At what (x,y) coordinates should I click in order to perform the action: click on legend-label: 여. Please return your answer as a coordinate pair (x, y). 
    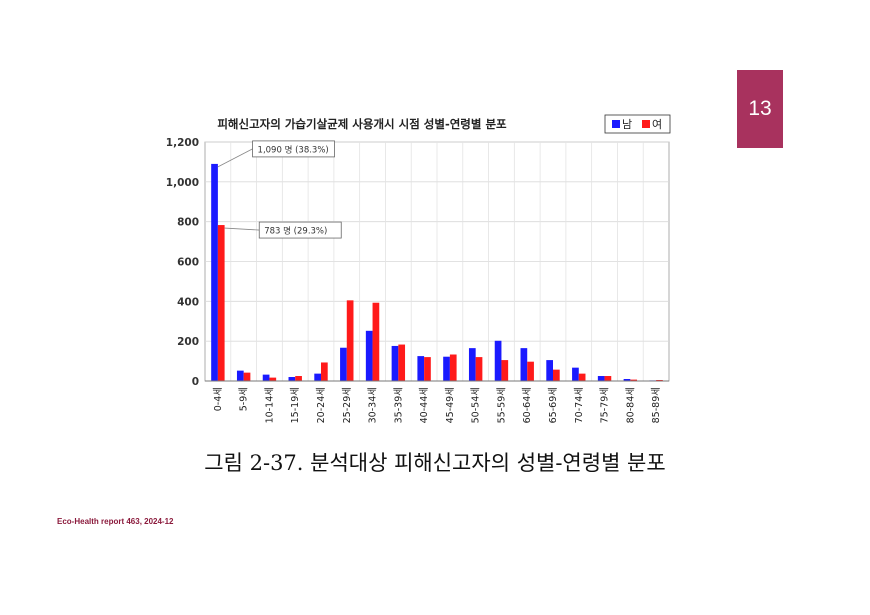
    Looking at the image, I should click on (657, 124).